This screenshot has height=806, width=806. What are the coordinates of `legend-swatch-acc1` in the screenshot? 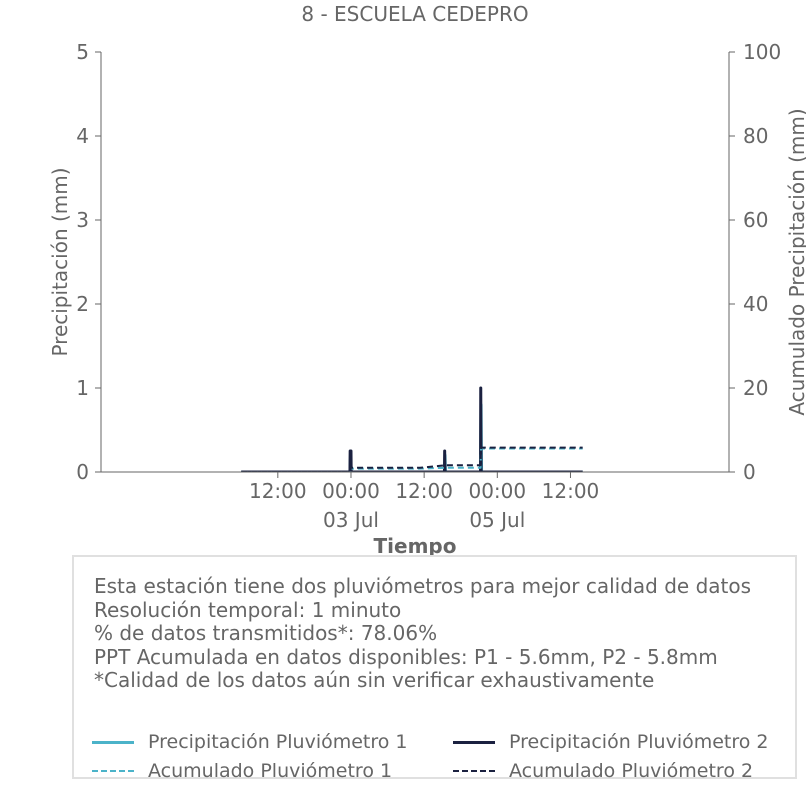 It's located at (113, 771).